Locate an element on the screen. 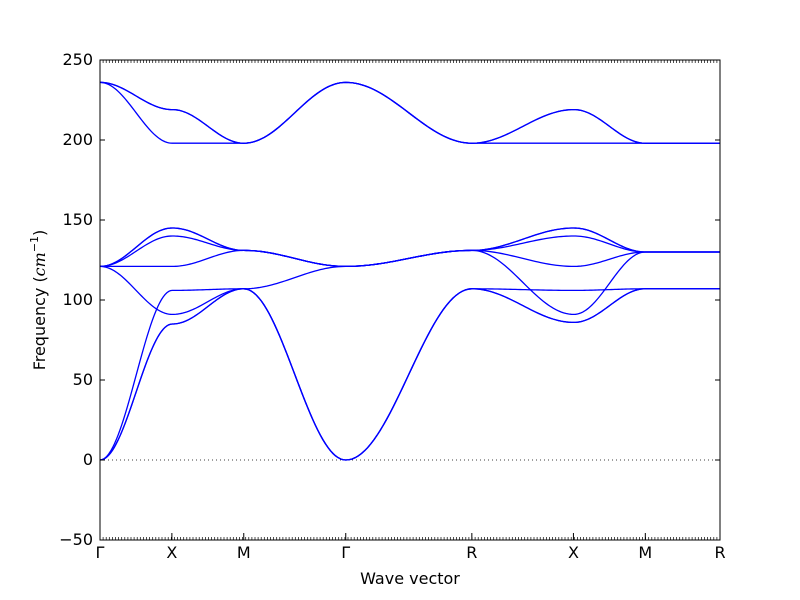  y-axis-label: Frequency (cm−1) is located at coordinates (38, 300).